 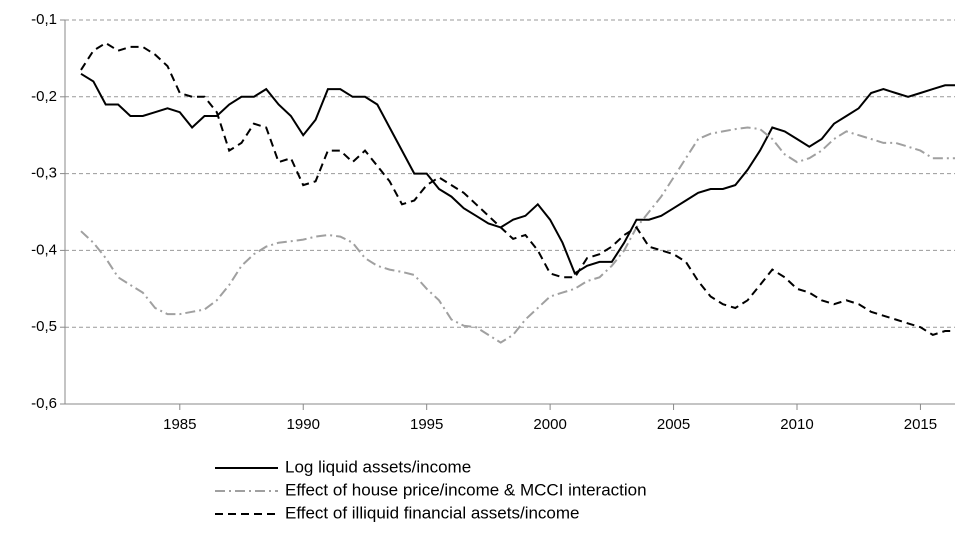 I want to click on x-tick-label: 2005, so click(x=673, y=424).